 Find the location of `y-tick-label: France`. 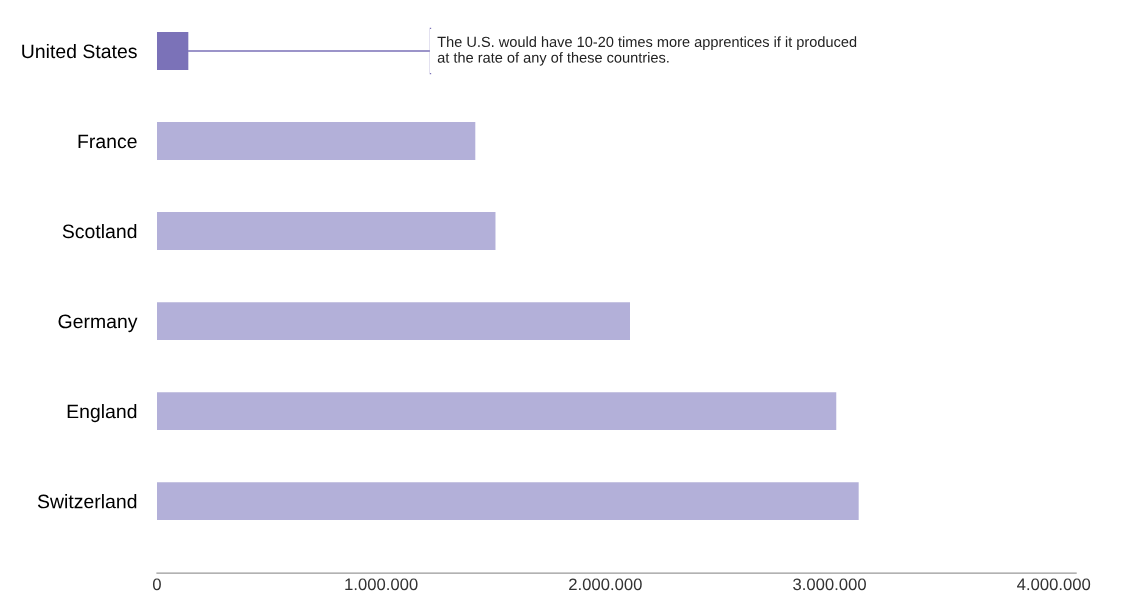

y-tick-label: France is located at coordinates (107, 141).